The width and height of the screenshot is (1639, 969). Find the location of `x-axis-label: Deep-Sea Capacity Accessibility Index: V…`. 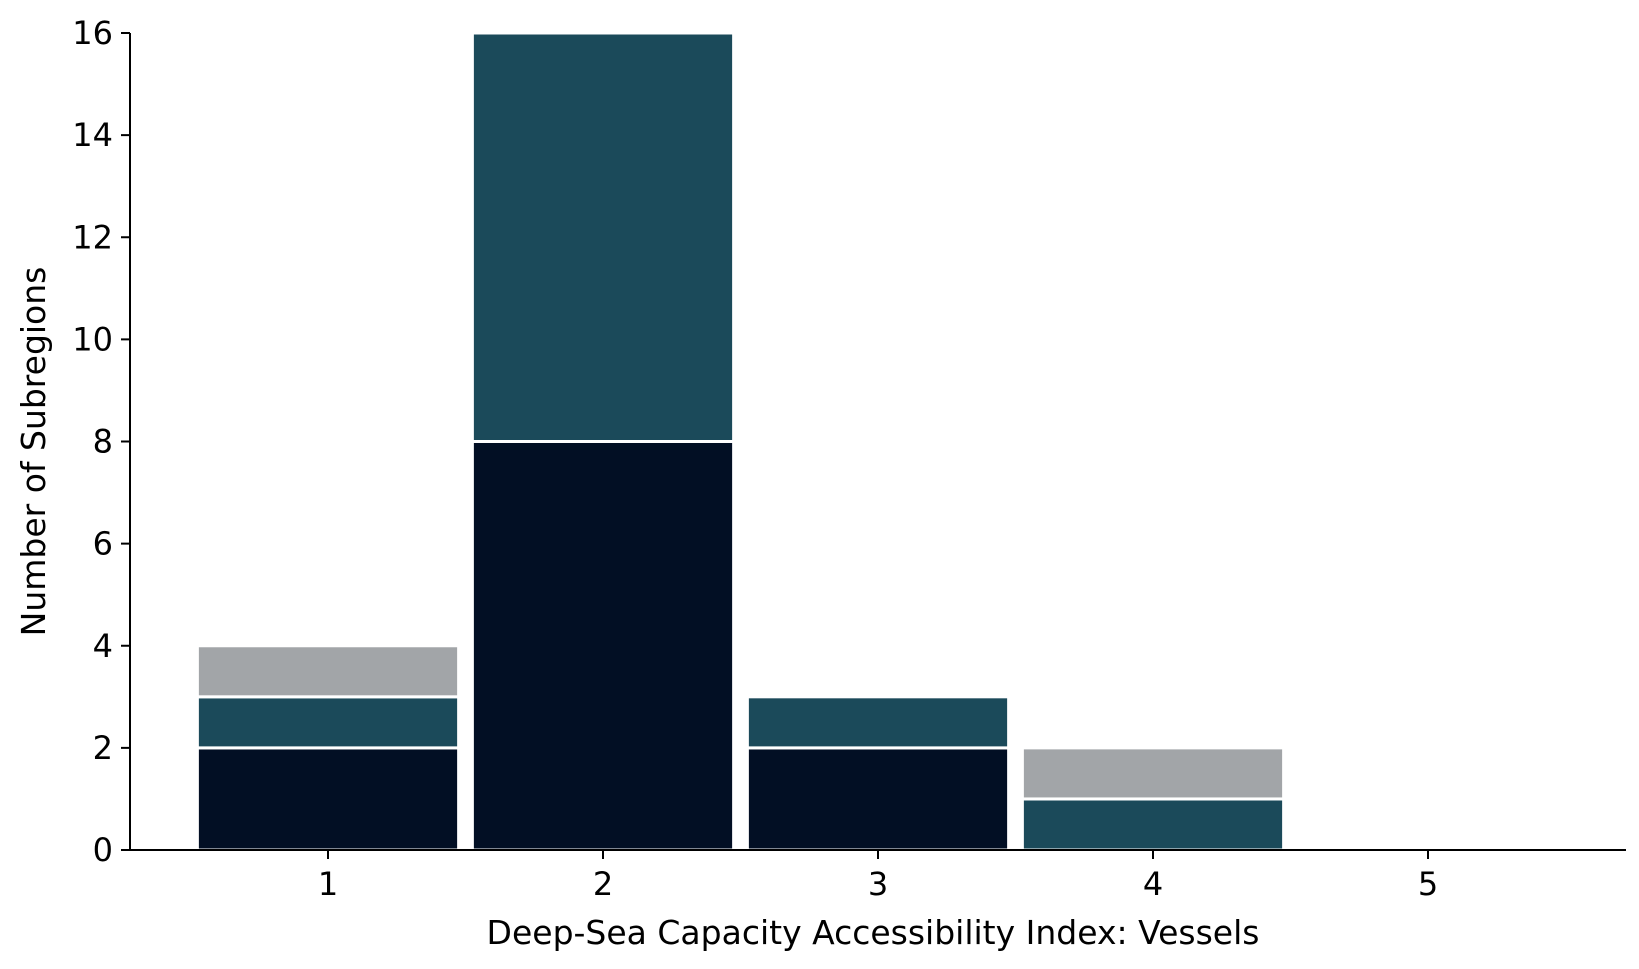

x-axis-label: Deep-Sea Capacity Accessibility Index: V… is located at coordinates (873, 932).